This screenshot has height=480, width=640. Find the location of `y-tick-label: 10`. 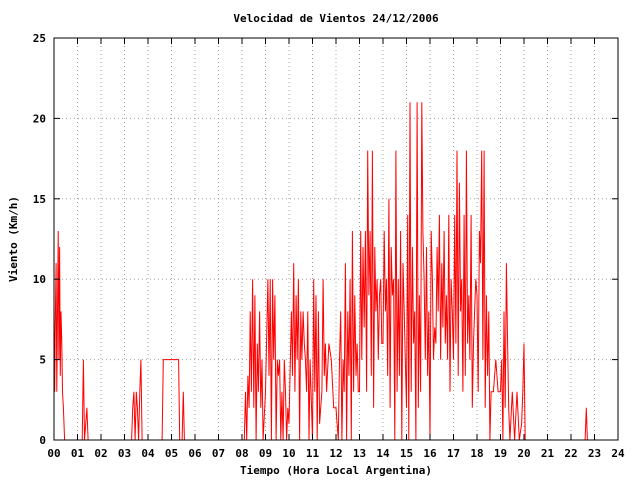

y-tick-label: 10 is located at coordinates (39, 279).